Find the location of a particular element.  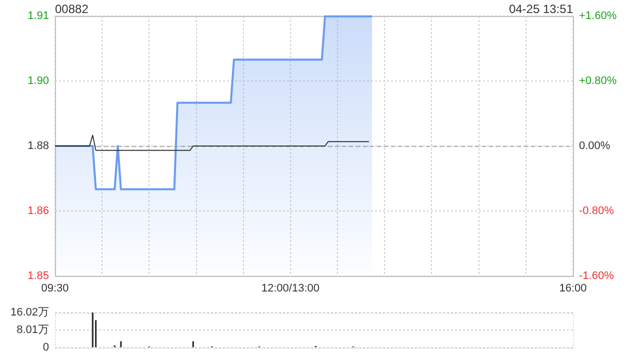

x-tick-label: 12:00/13:00 is located at coordinates (290, 288).